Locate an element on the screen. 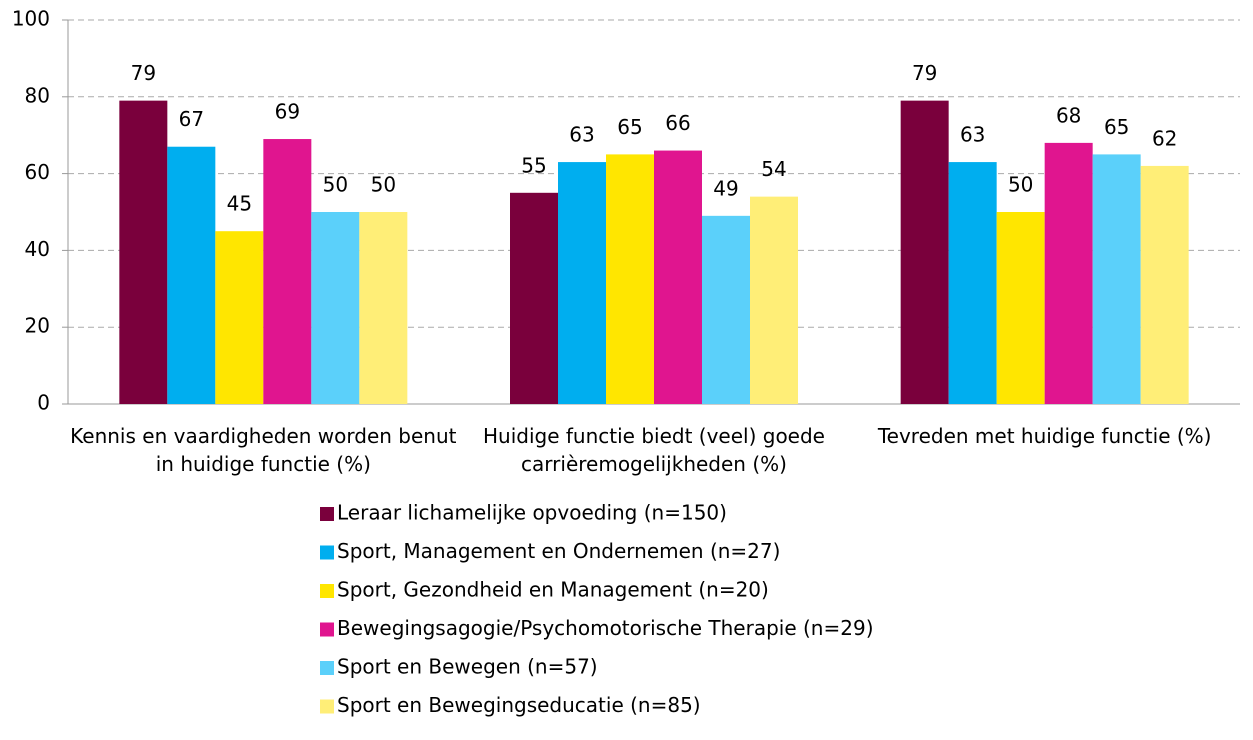  data-label: 49 is located at coordinates (725, 188).